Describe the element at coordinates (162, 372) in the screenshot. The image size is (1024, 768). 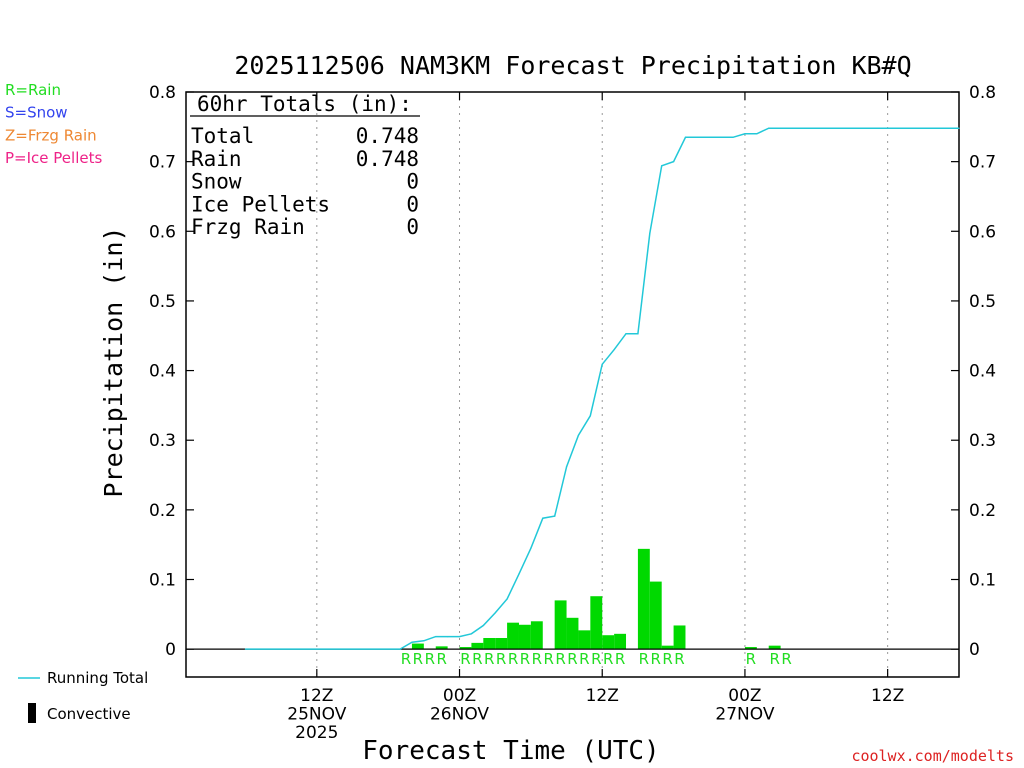
I see `ytick-label-left-4: 0.4` at that location.